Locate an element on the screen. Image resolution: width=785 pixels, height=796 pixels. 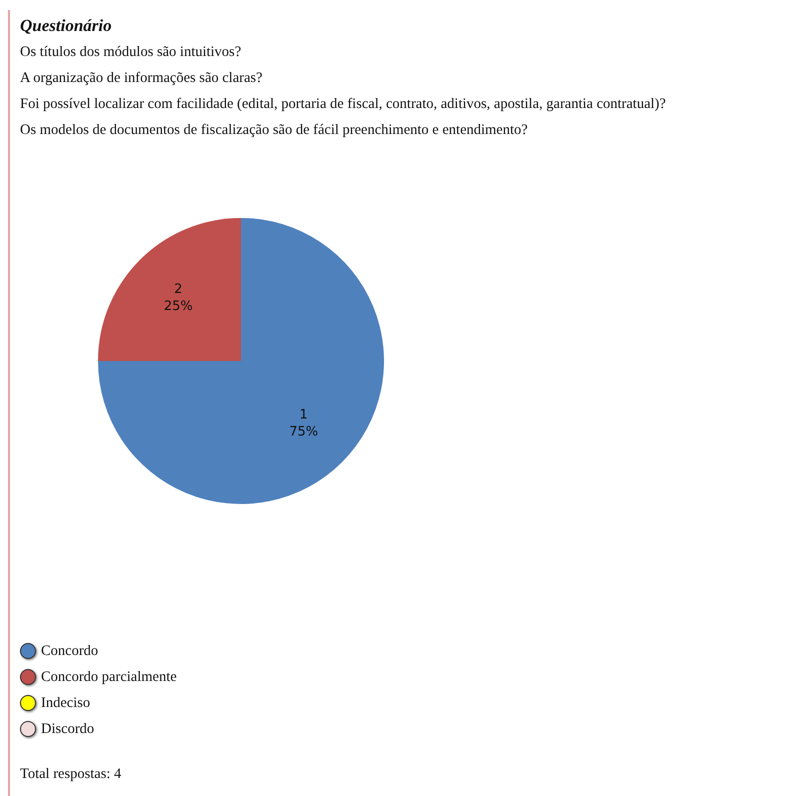
data-label: 1 75% is located at coordinates (303, 424).